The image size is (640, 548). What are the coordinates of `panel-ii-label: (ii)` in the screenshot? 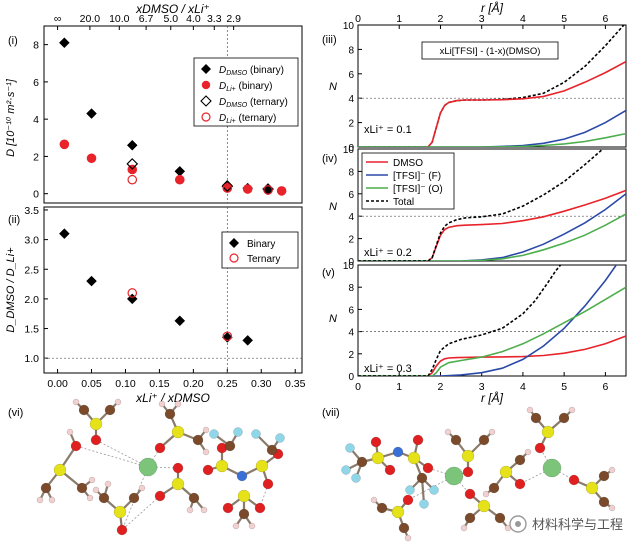 It's located at (14, 220).